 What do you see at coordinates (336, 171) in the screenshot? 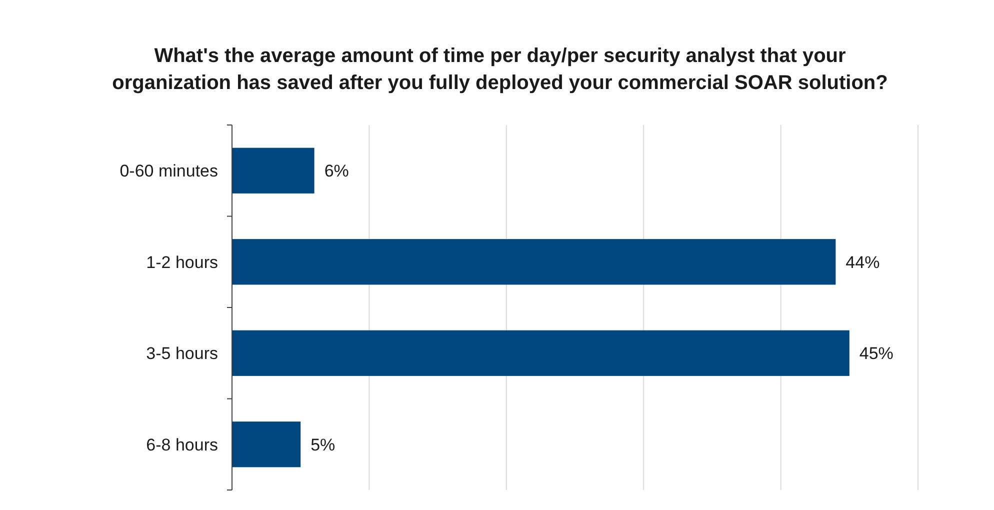
I see `data-label: 6%` at bounding box center [336, 171].